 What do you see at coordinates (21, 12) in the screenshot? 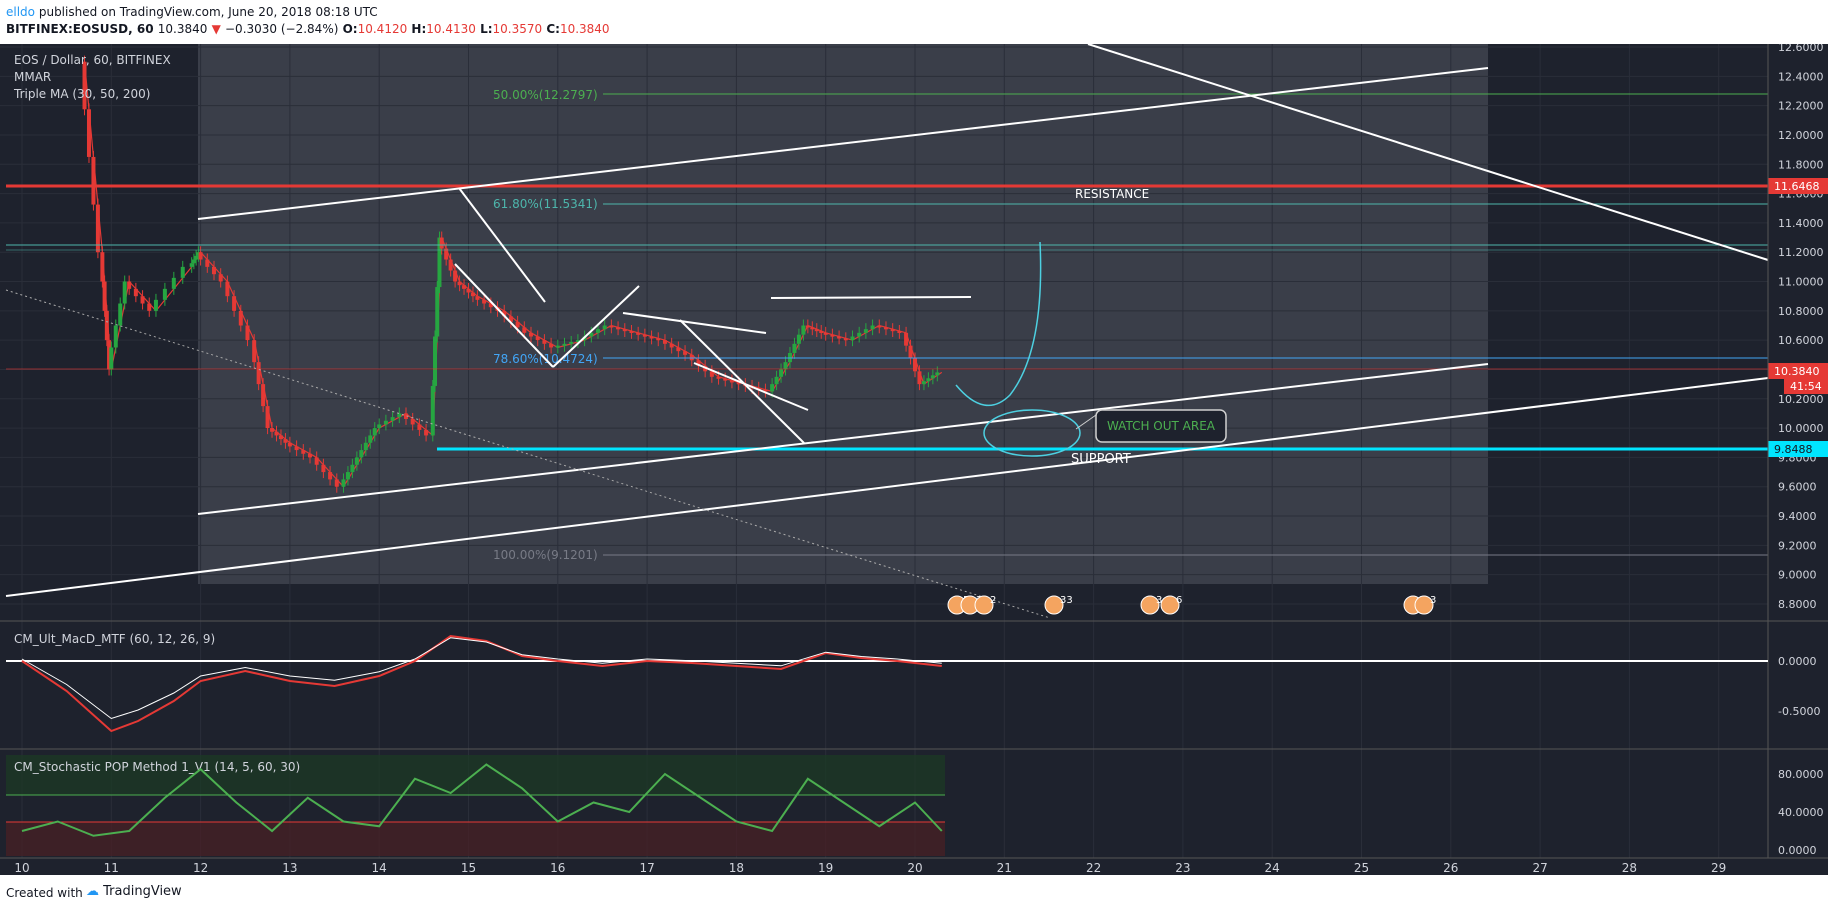
I see `author-link: elldo` at bounding box center [21, 12].